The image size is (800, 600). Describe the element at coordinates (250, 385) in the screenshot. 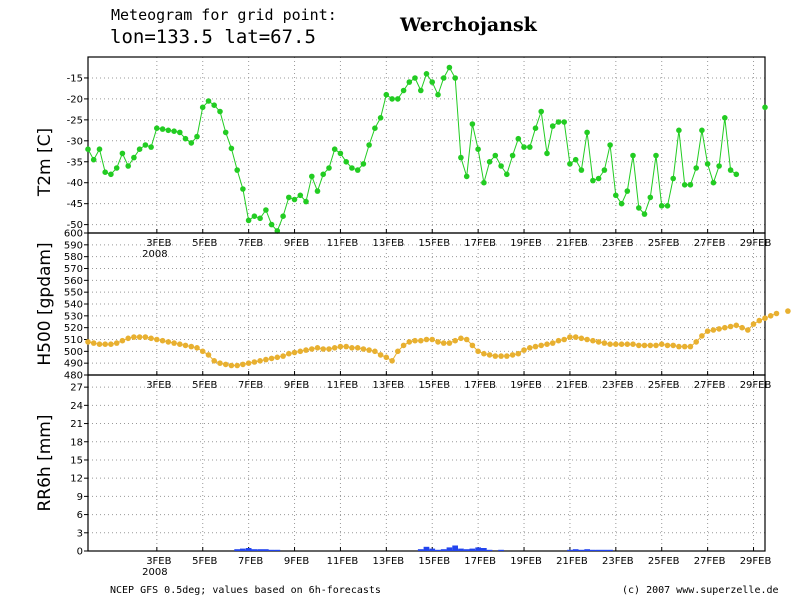

I see `h500-xtick-label: 7FEB` at that location.